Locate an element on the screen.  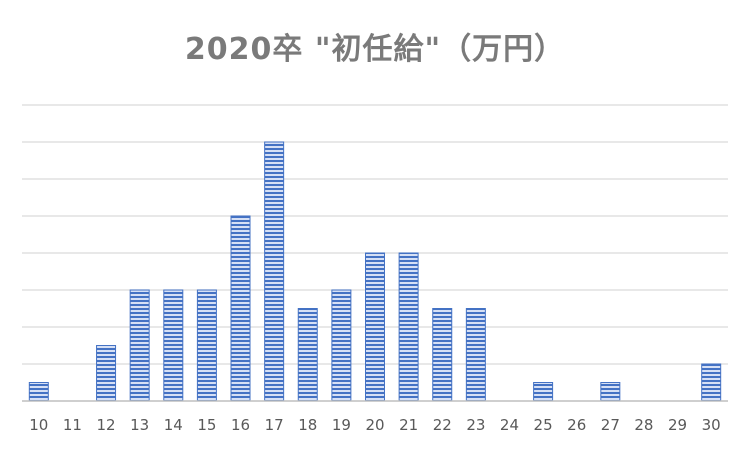
x-tick-label: 12 is located at coordinates (106, 425).